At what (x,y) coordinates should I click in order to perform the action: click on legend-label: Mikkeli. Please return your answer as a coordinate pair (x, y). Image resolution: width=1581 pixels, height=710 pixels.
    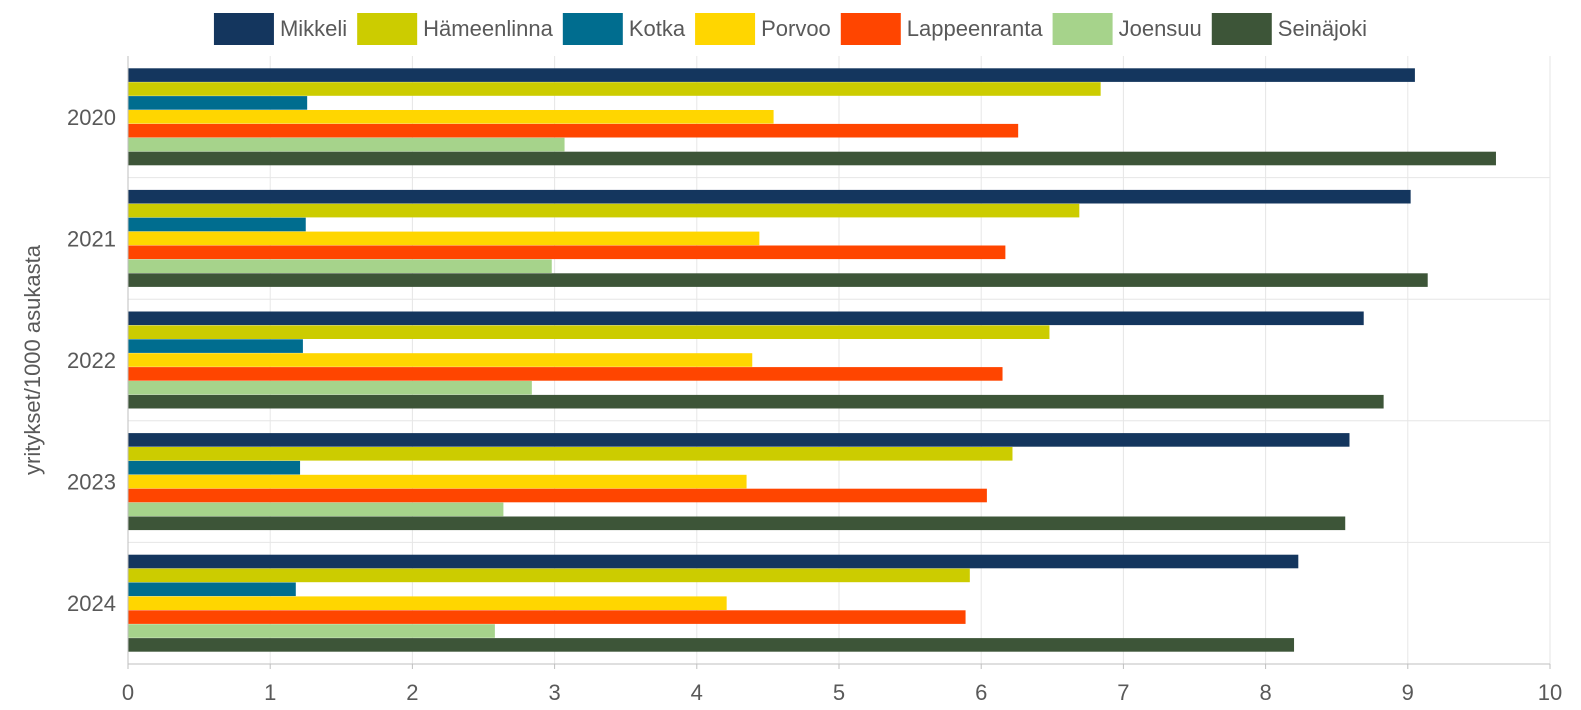
    Looking at the image, I should click on (313, 28).